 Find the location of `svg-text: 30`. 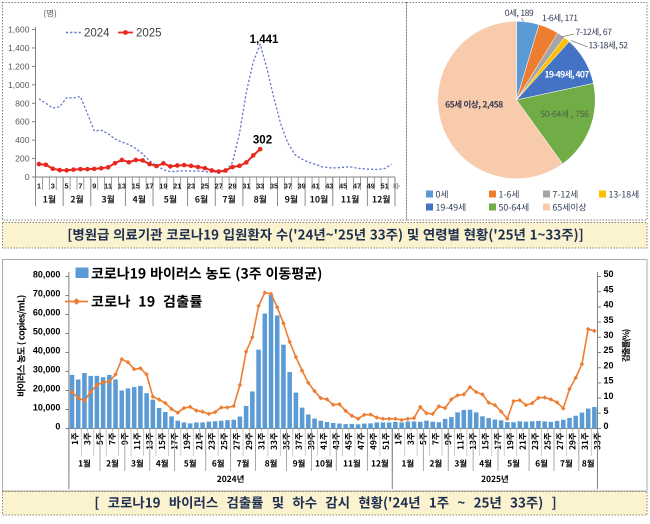

svg-text: 30 is located at coordinates (609, 335).